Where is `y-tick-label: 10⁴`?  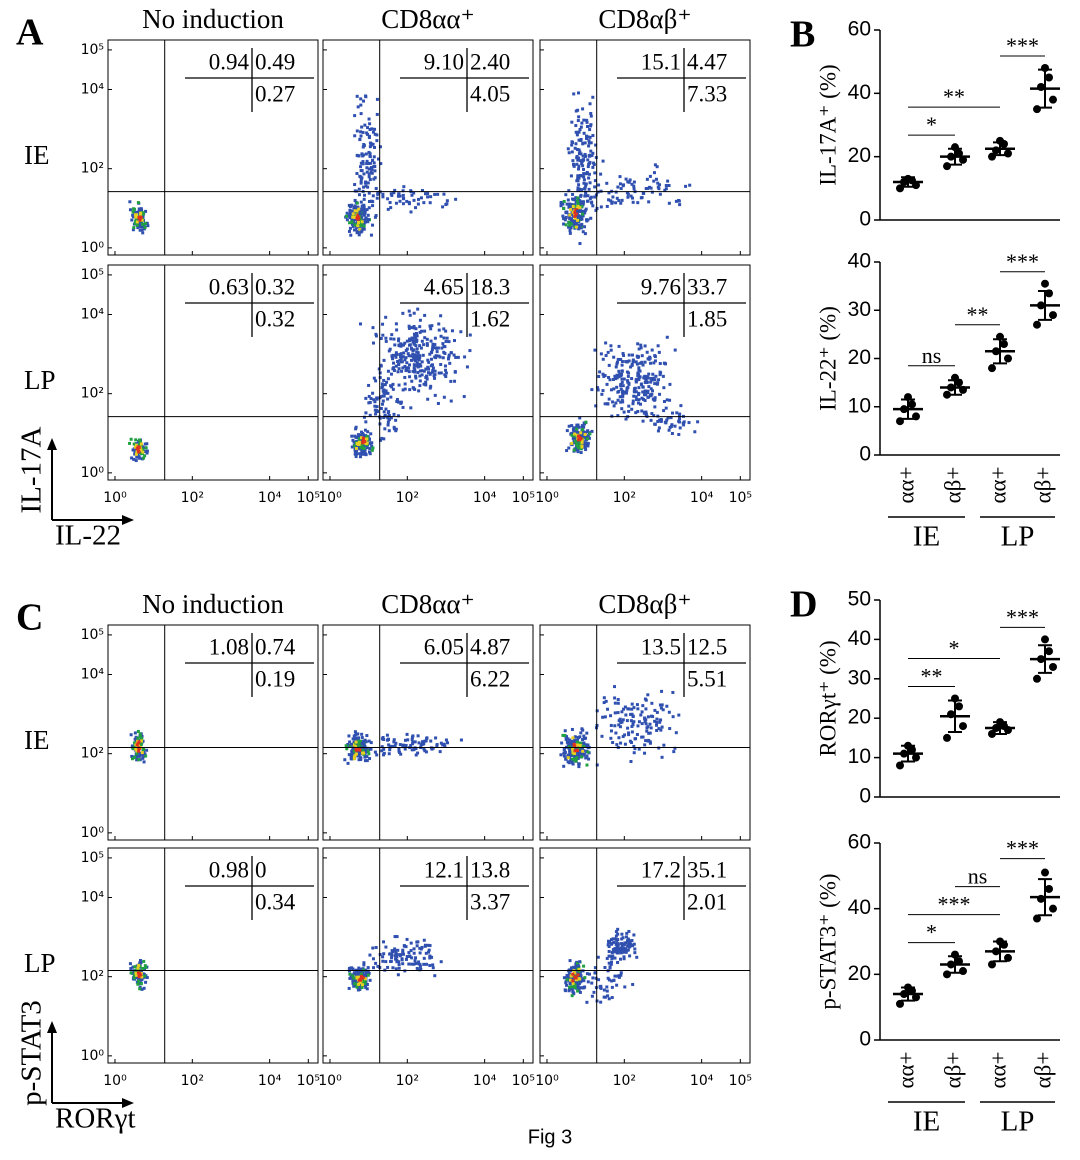
y-tick-label: 10⁴ is located at coordinates (93, 898).